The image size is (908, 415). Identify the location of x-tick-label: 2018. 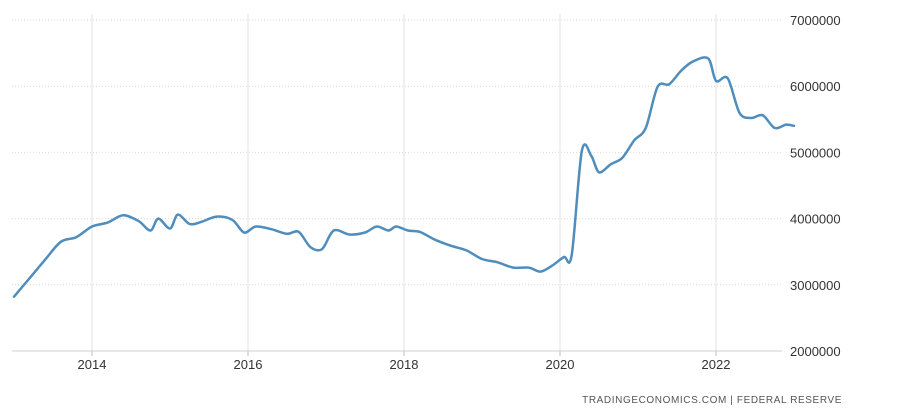
(404, 364).